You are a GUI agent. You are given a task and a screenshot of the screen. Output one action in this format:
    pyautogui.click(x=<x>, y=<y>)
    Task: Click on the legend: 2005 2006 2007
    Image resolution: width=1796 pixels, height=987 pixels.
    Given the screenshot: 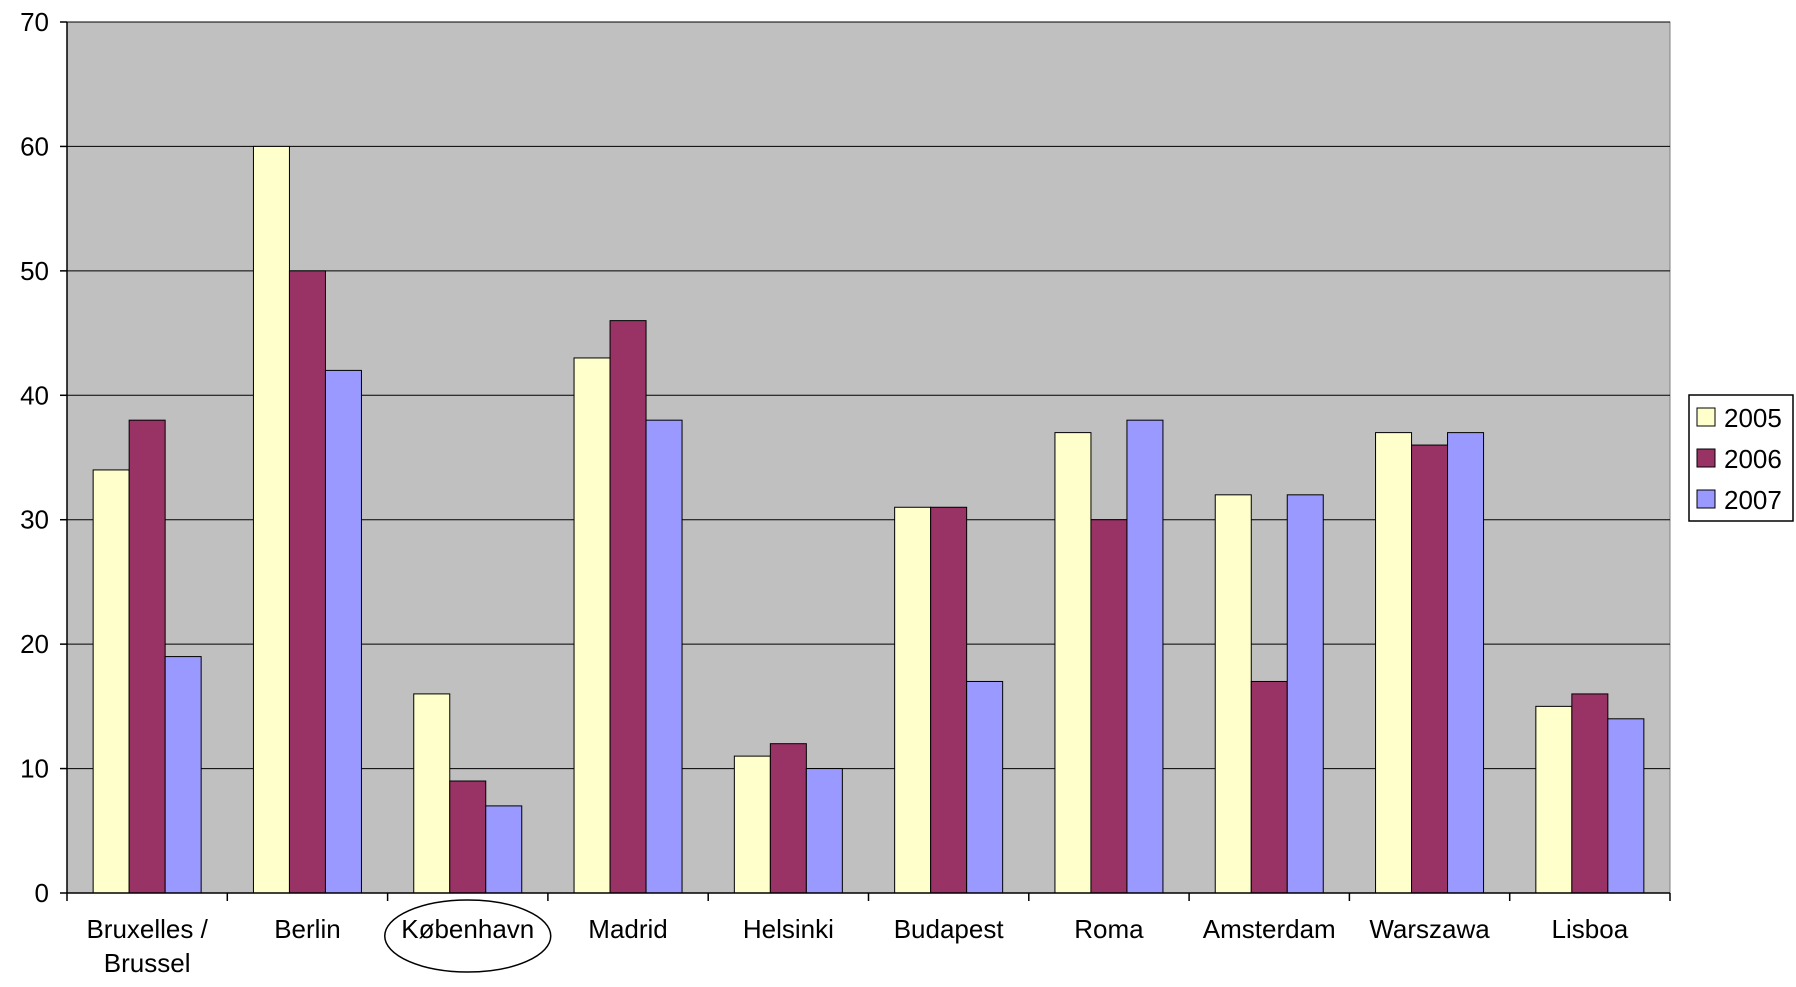 What is the action you would take?
    pyautogui.click(x=1741, y=458)
    